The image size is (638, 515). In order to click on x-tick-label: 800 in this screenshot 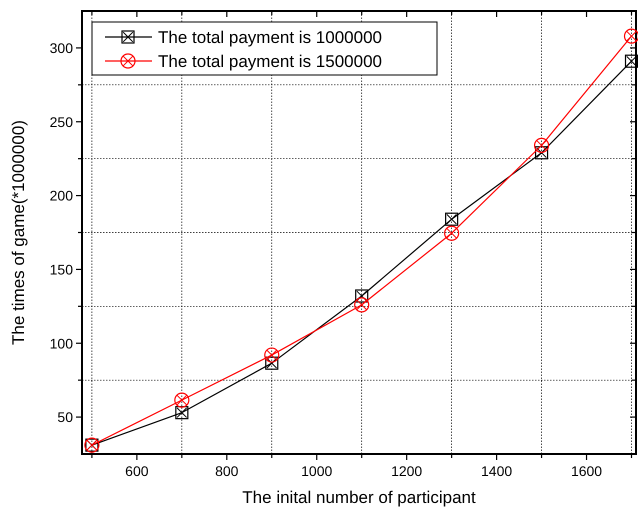, I will do `click(227, 471)`.